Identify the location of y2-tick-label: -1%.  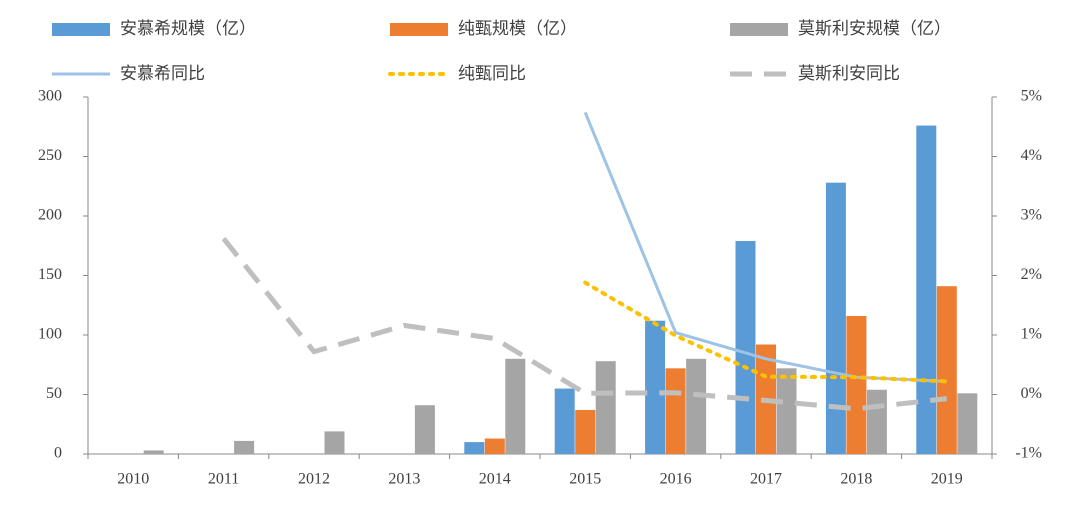
(1028, 453).